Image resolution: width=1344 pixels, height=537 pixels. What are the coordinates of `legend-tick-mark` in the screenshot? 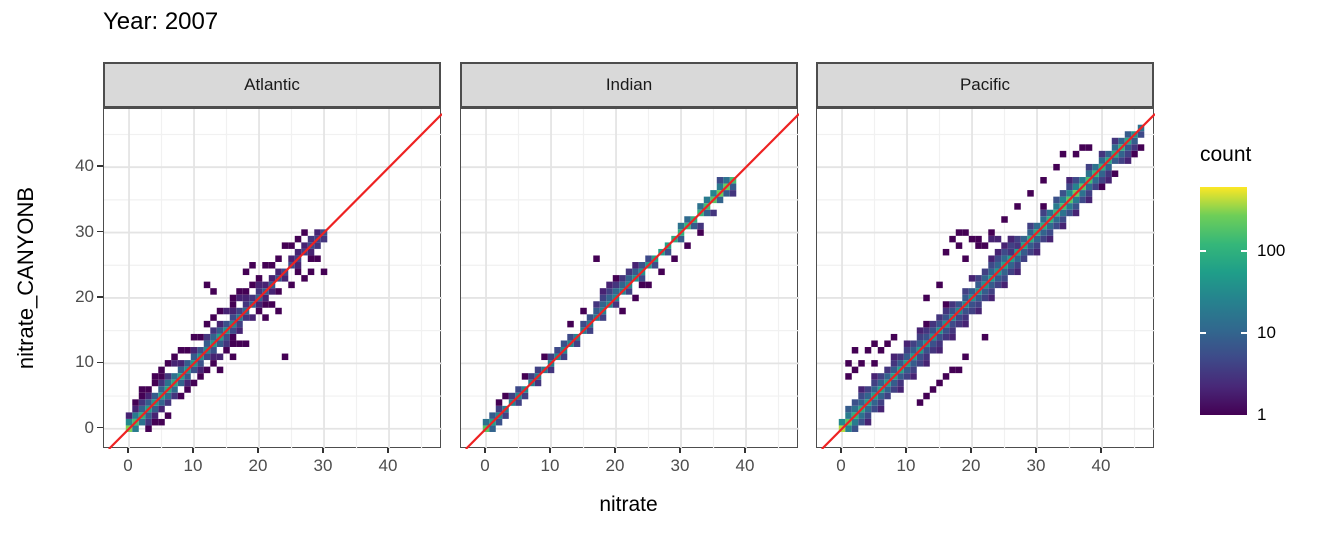 It's located at (1244, 250).